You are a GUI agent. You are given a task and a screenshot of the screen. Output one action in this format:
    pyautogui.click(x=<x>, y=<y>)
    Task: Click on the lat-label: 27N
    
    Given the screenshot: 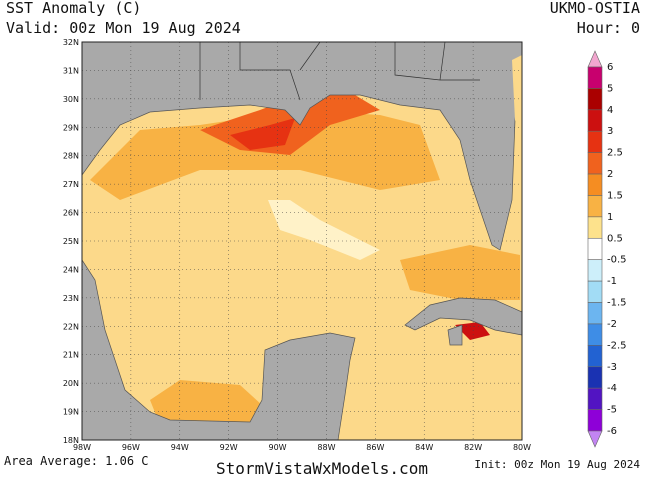 What is the action you would take?
    pyautogui.click(x=71, y=184)
    